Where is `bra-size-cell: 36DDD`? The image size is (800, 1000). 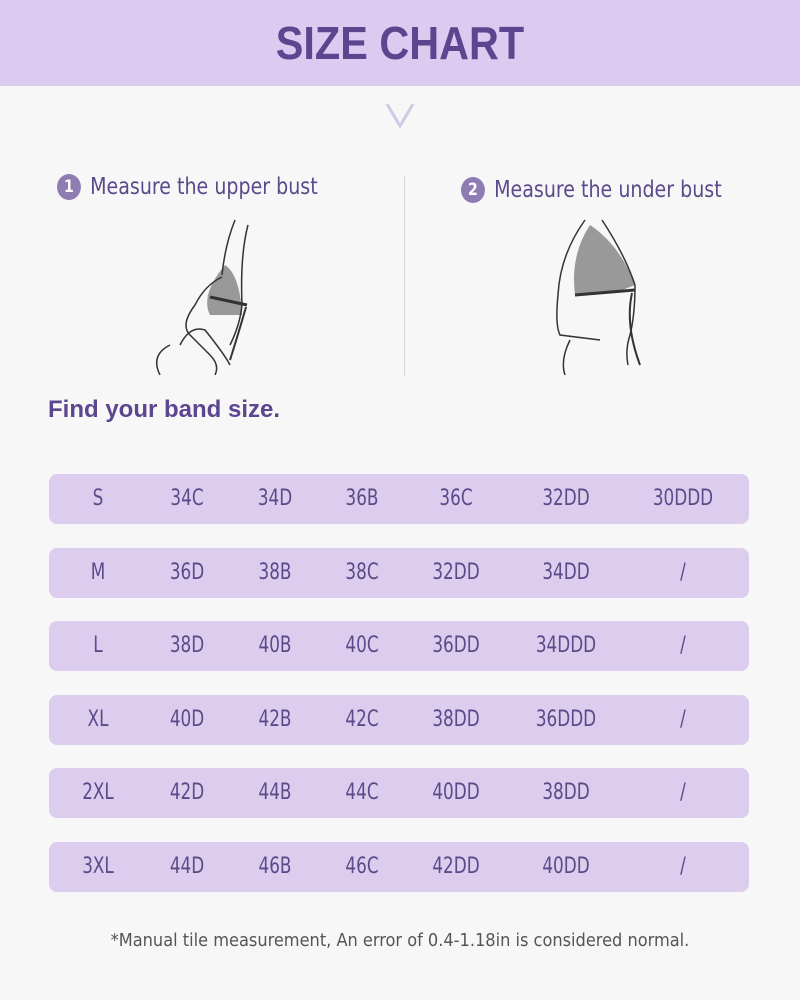
bra-size-cell: 36DDD is located at coordinates (566, 719).